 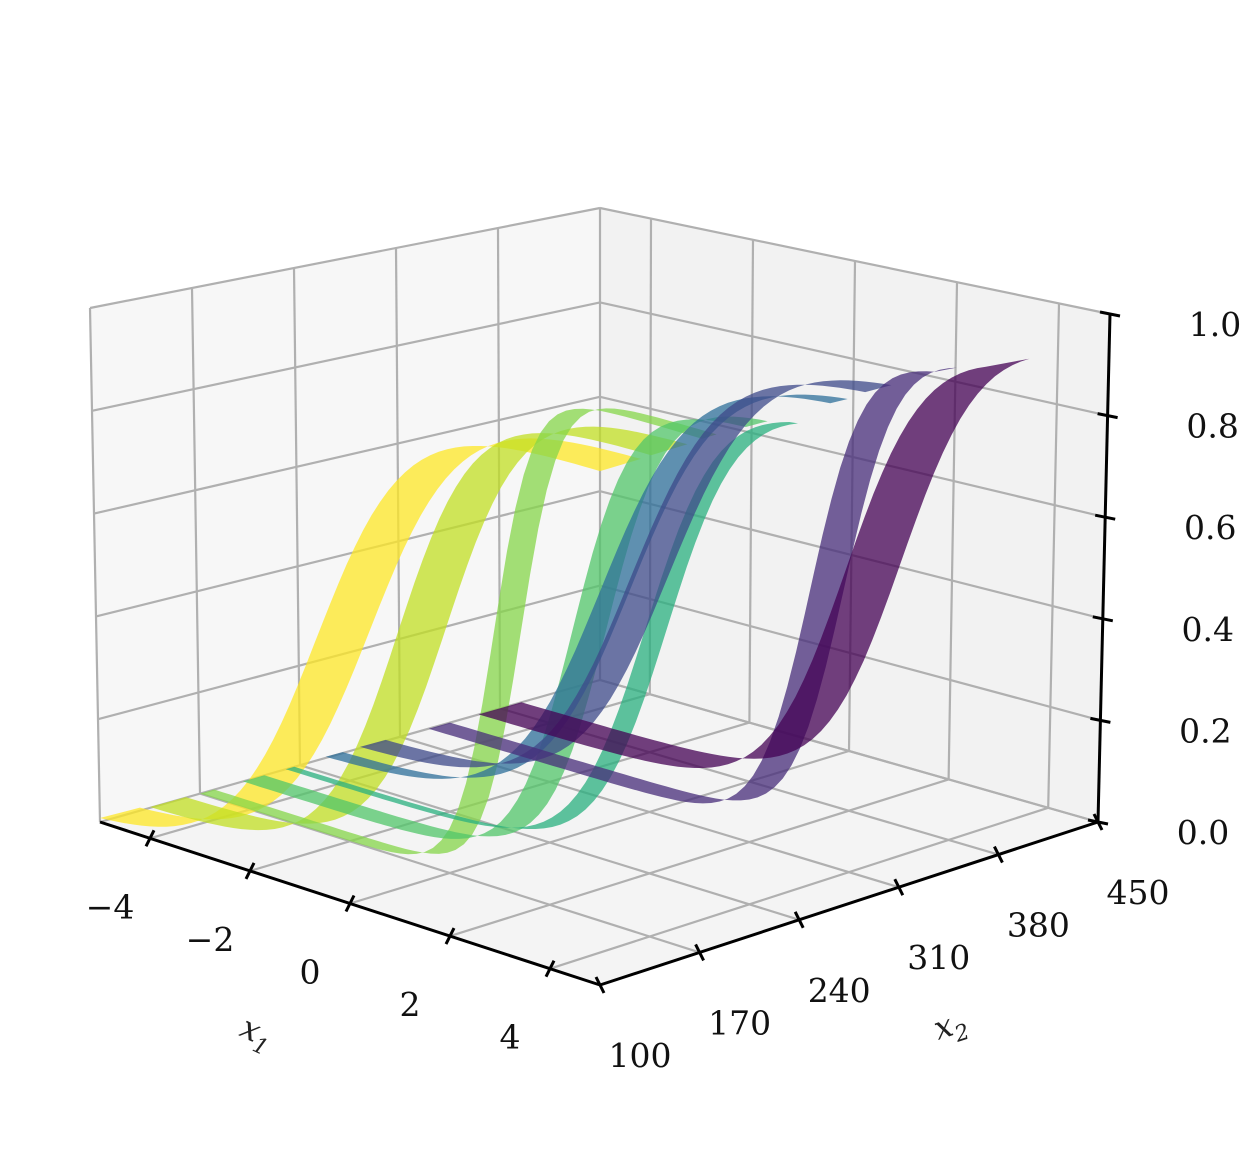 I want to click on x2-tick-label: 380, so click(x=1038, y=925).